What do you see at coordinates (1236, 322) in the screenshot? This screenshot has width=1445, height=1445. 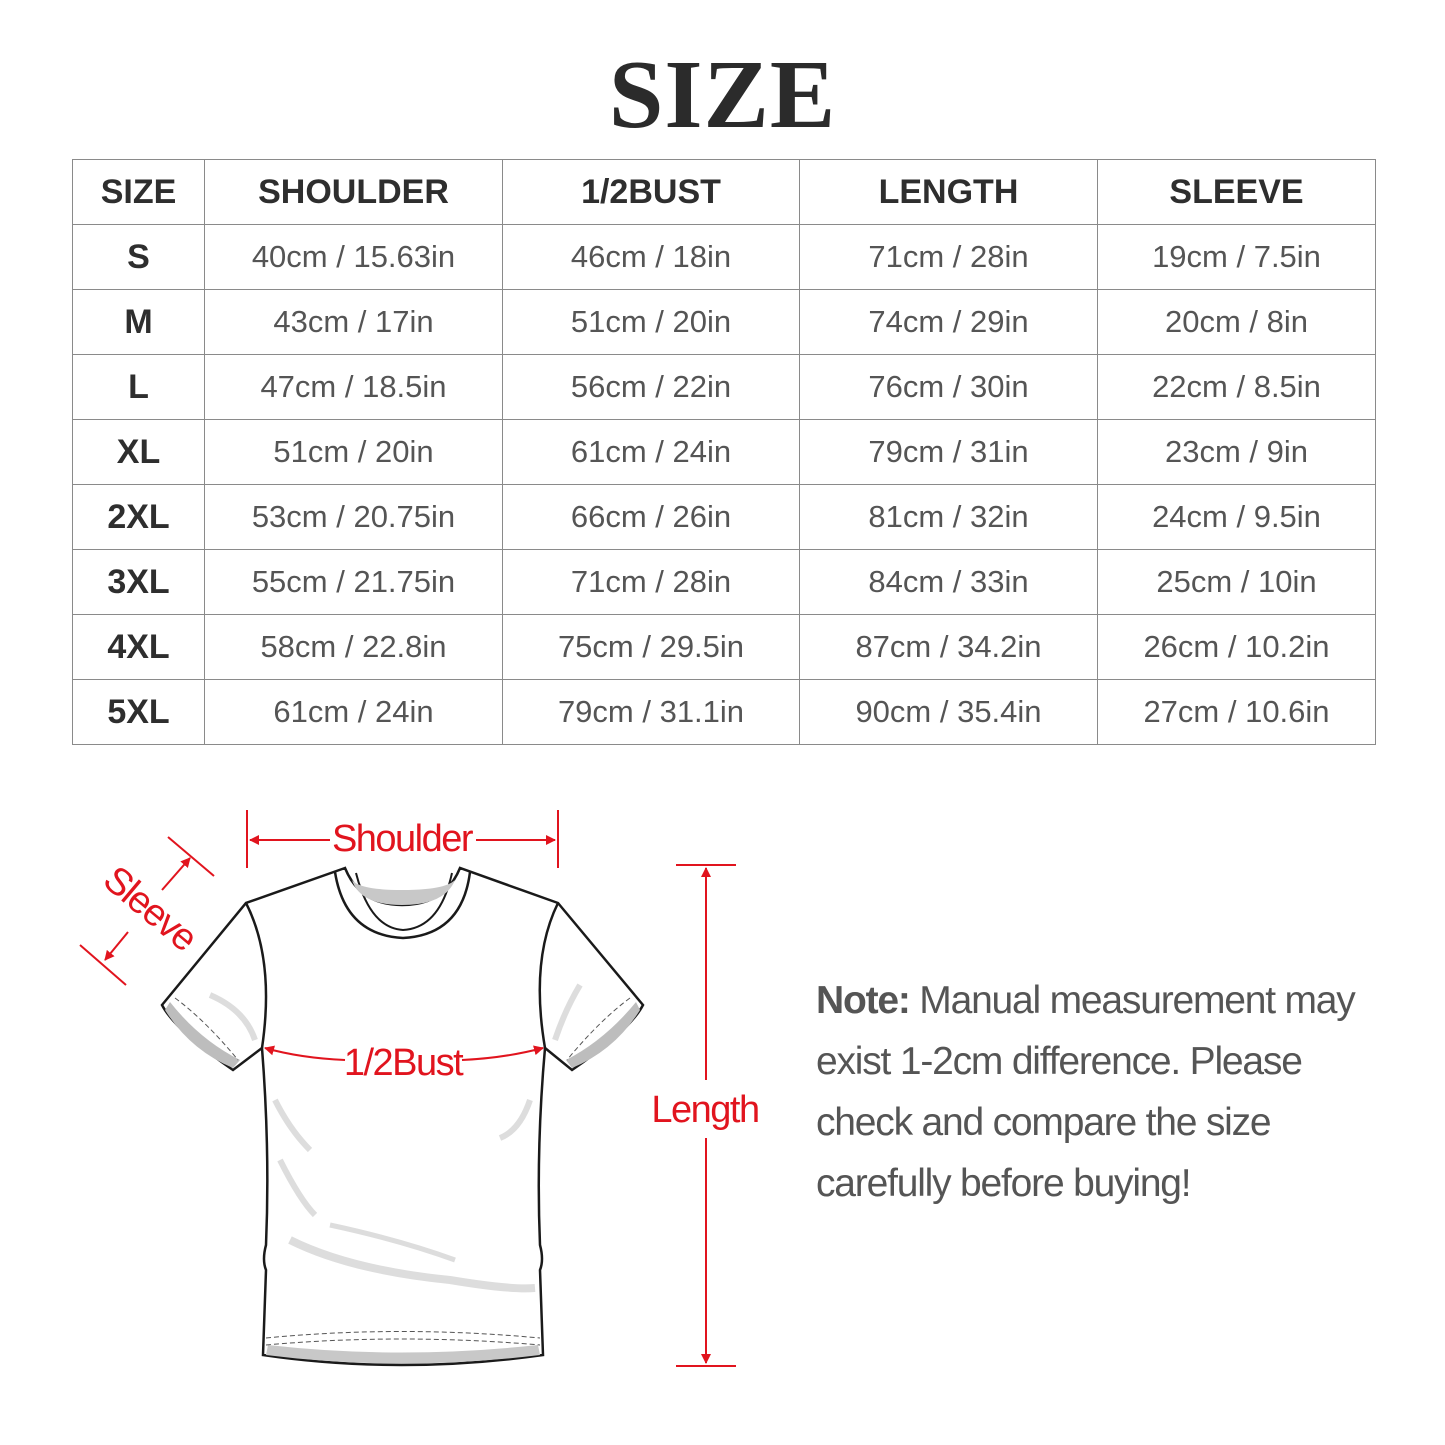 I see `cell-sleeve: 20cm / 8in` at bounding box center [1236, 322].